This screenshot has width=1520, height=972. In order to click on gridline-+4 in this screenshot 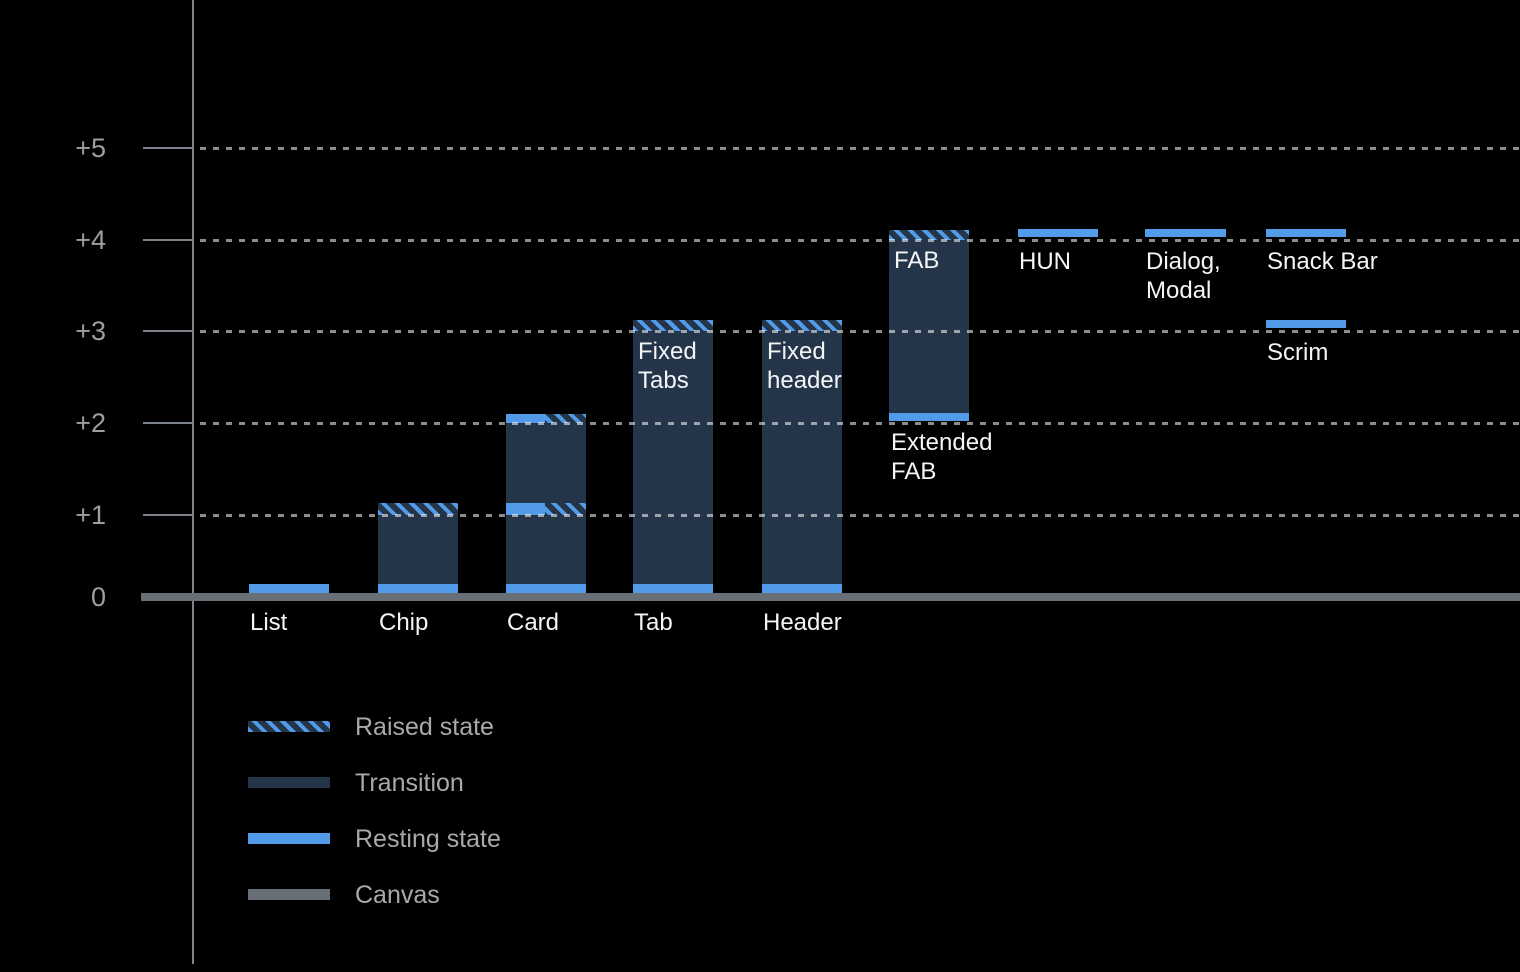, I will do `click(860, 240)`.